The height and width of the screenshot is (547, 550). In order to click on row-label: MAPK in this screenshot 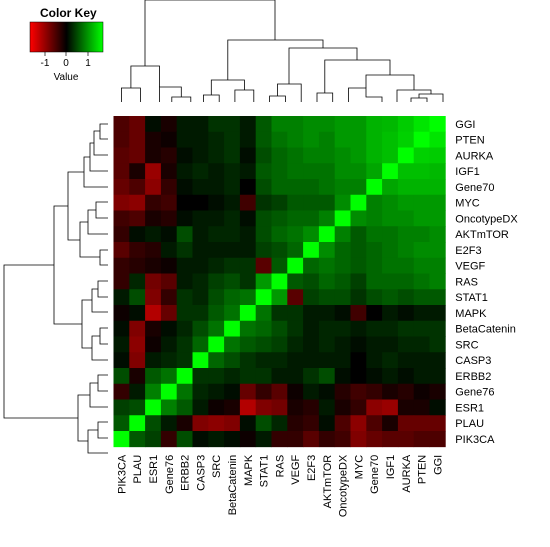, I will do `click(471, 314)`.